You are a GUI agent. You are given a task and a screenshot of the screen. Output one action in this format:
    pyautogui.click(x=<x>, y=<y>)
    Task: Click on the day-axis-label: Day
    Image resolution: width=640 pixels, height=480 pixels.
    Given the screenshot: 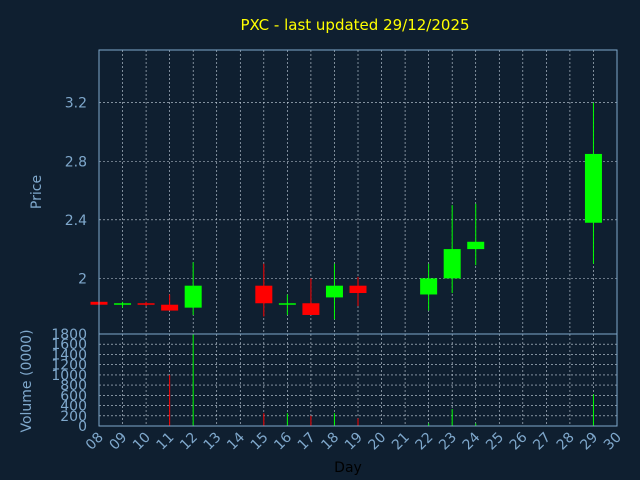 What is the action you would take?
    pyautogui.click(x=348, y=468)
    